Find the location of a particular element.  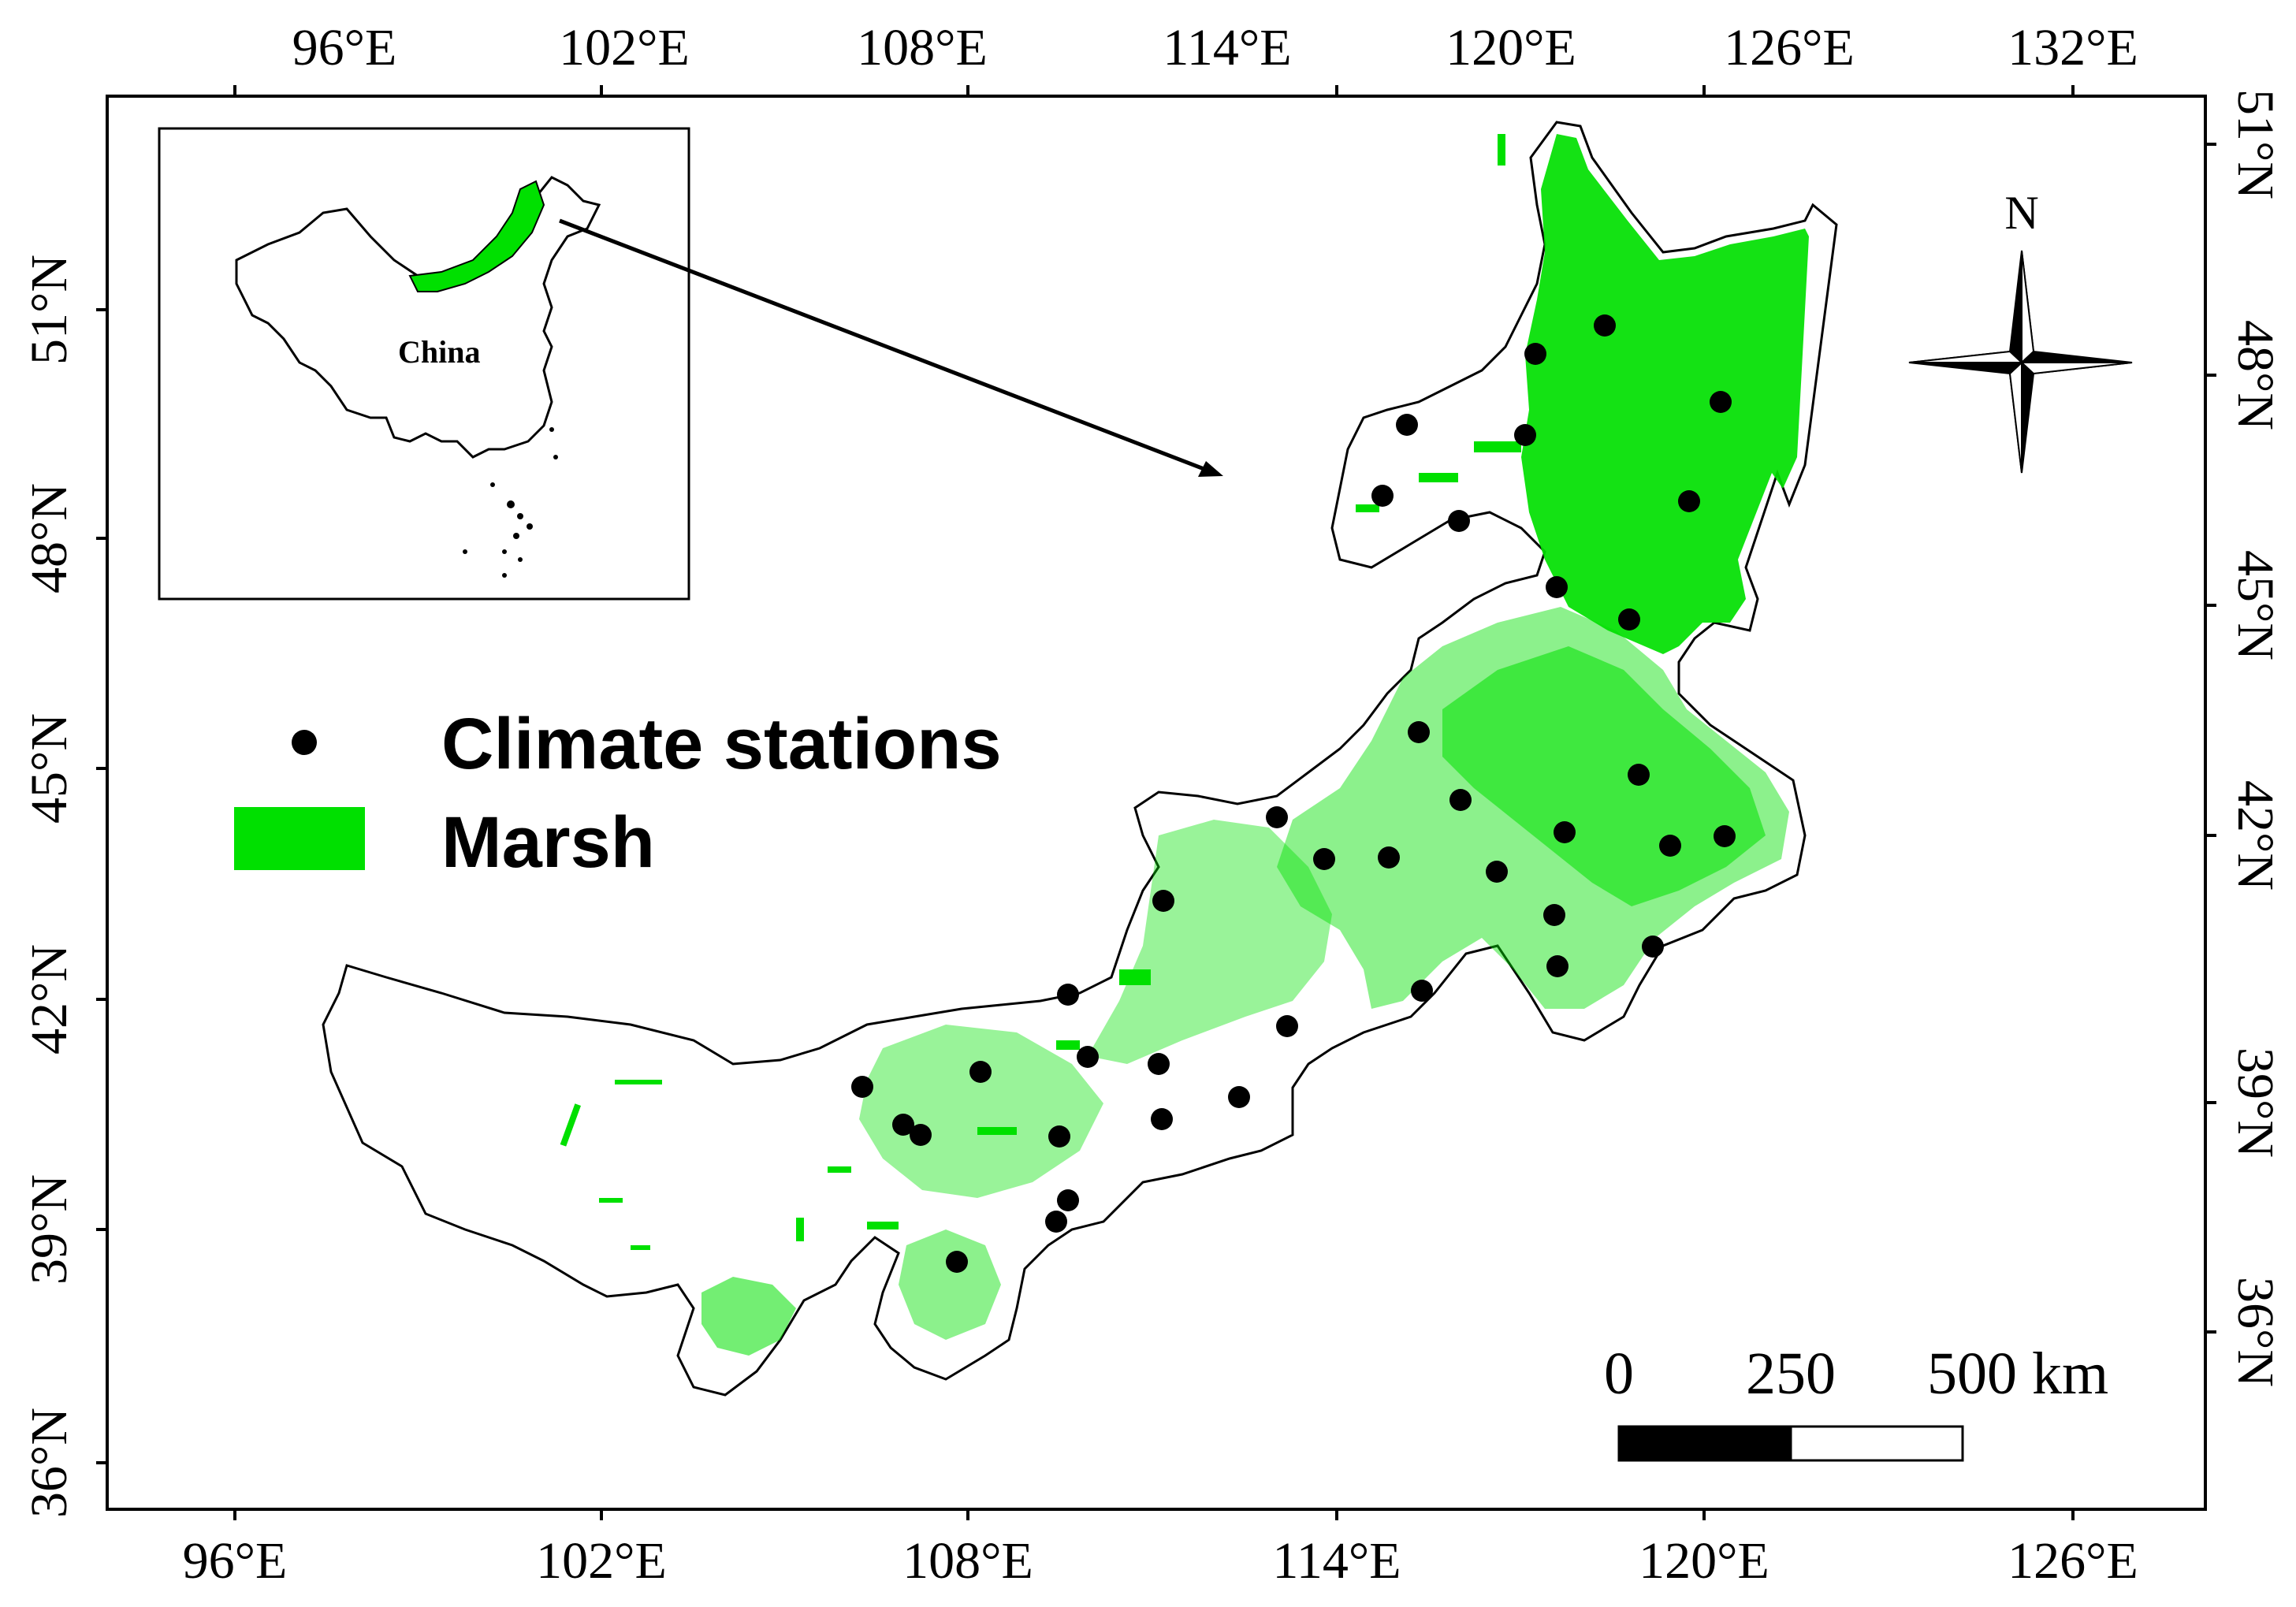

scale-bar-white is located at coordinates (1876, 1443).